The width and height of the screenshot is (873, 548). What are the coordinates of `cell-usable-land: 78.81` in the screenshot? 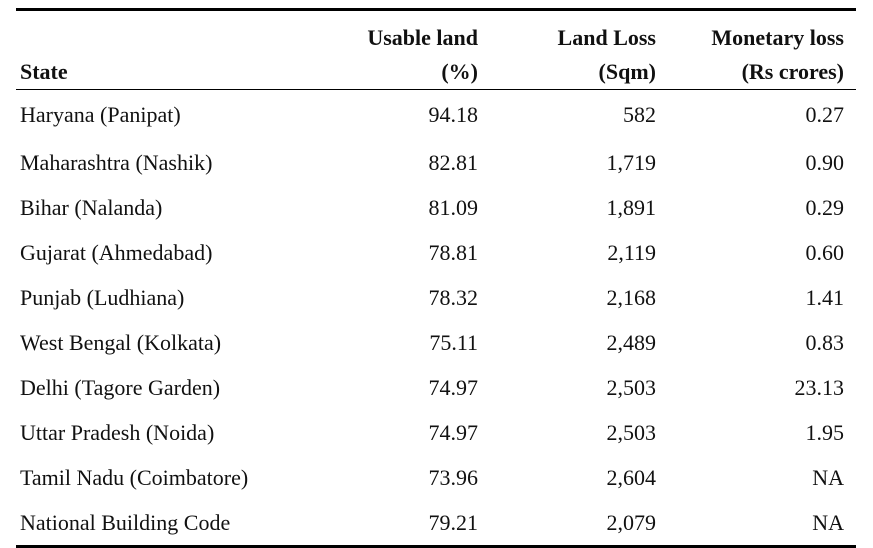 It's located at (453, 252).